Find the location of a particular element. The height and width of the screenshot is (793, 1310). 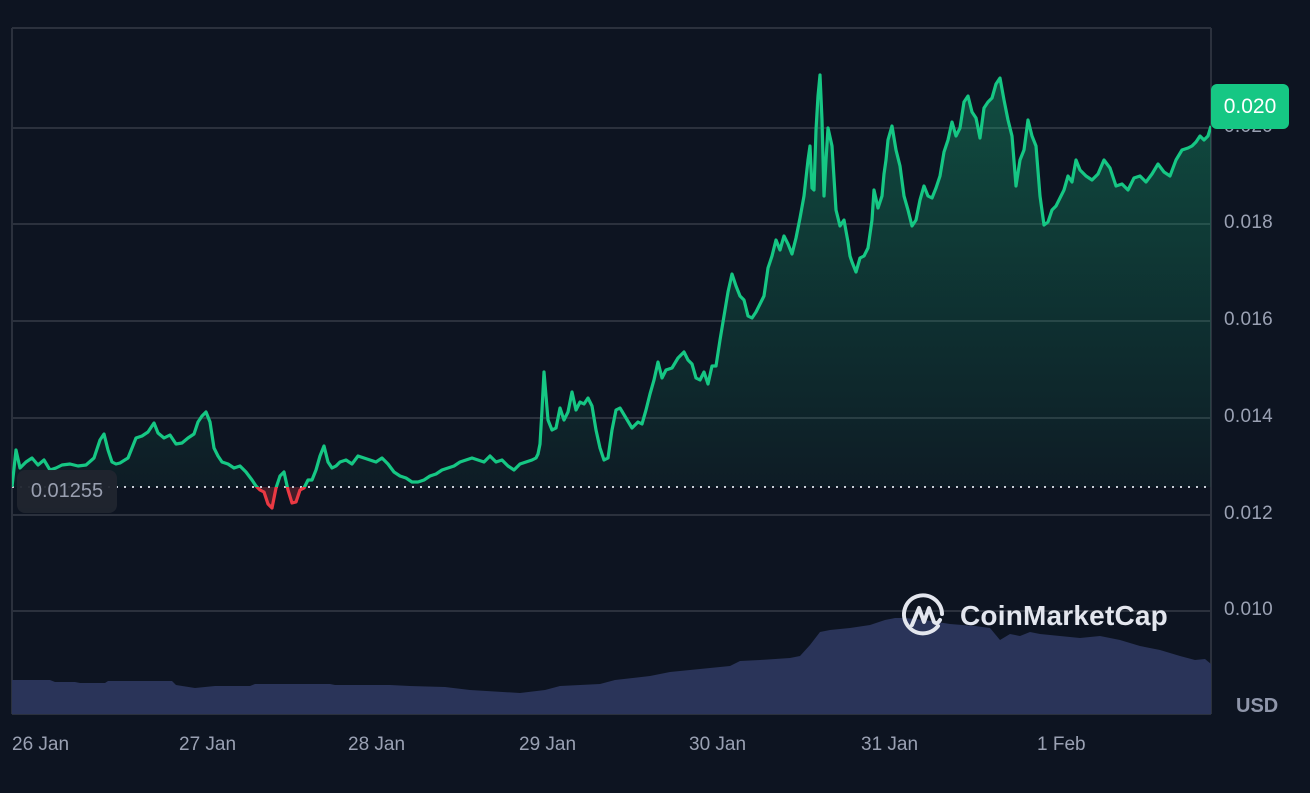

y-tick-label: 0.016 is located at coordinates (1249, 319).